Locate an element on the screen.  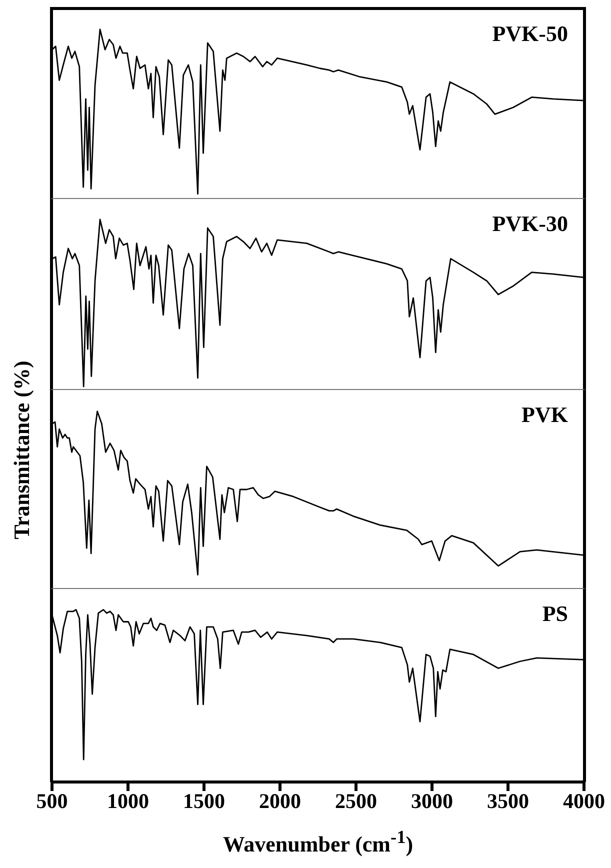
x-tick-label: 2500 is located at coordinates (356, 800).